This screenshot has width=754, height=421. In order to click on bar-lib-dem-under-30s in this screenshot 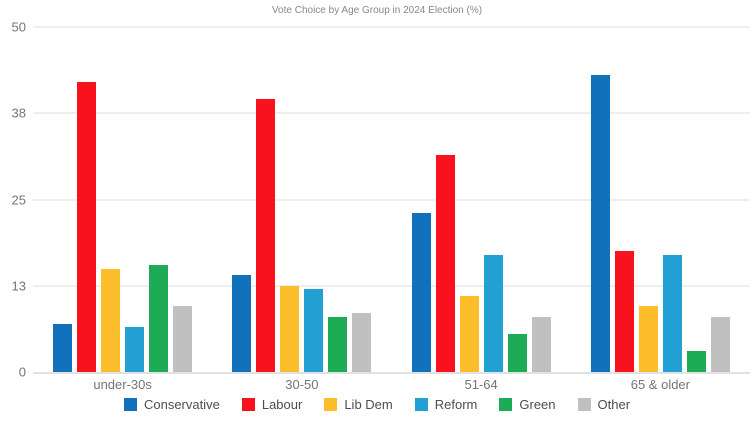, I will do `click(111, 320)`.